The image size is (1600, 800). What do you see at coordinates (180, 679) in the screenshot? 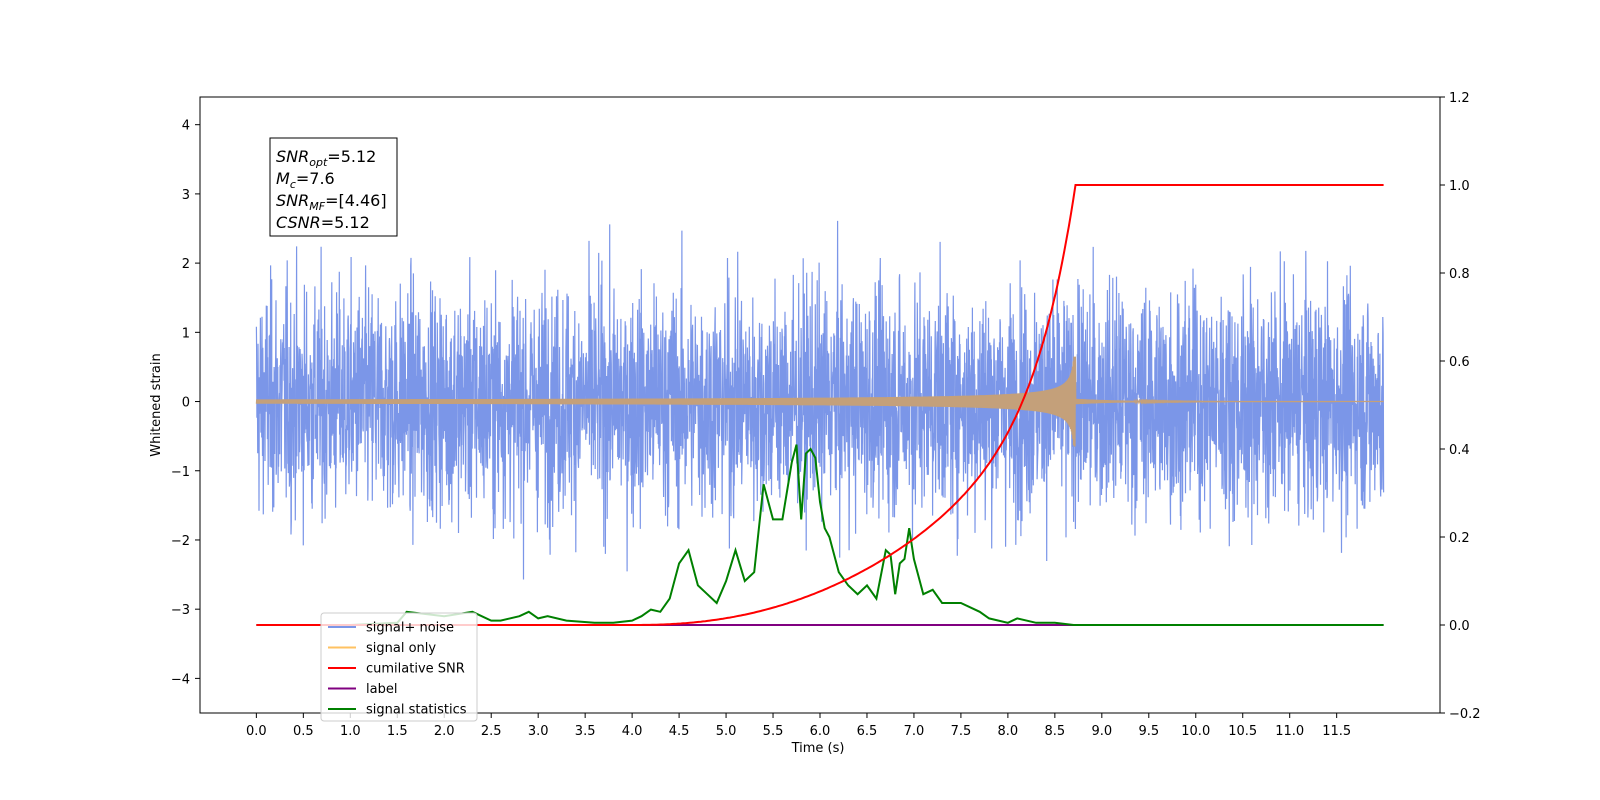
I see `y-tick-label: −4` at bounding box center [180, 679].